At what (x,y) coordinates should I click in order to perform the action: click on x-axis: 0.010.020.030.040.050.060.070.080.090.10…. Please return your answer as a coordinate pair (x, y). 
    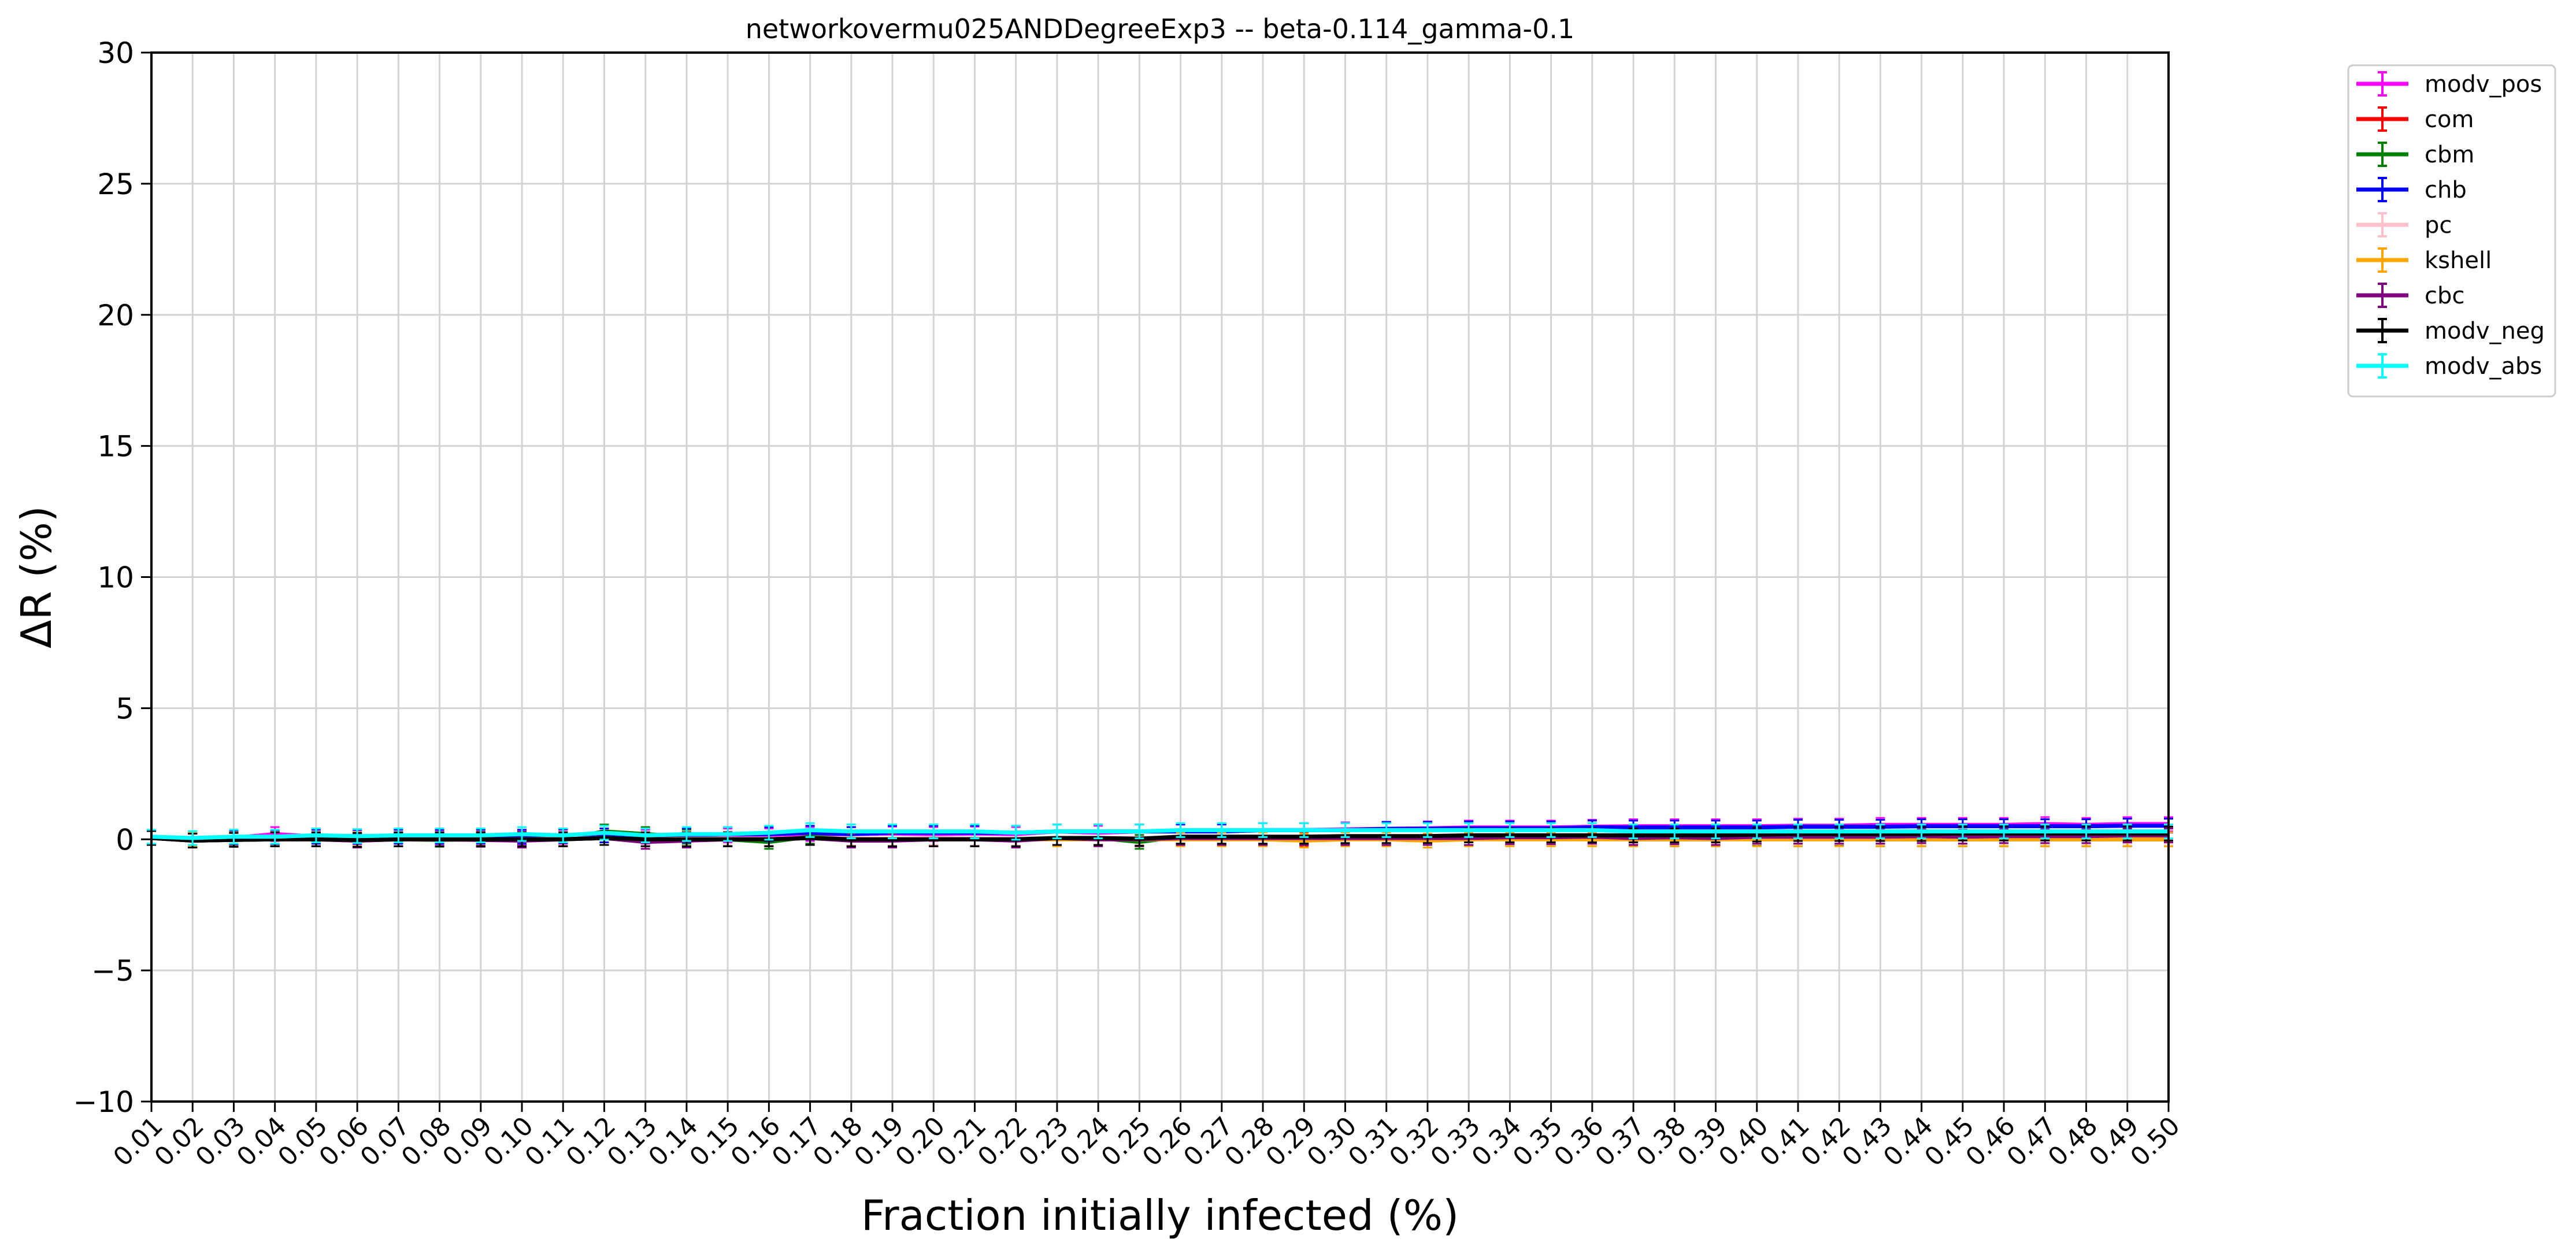
    Looking at the image, I should click on (1147, 1137).